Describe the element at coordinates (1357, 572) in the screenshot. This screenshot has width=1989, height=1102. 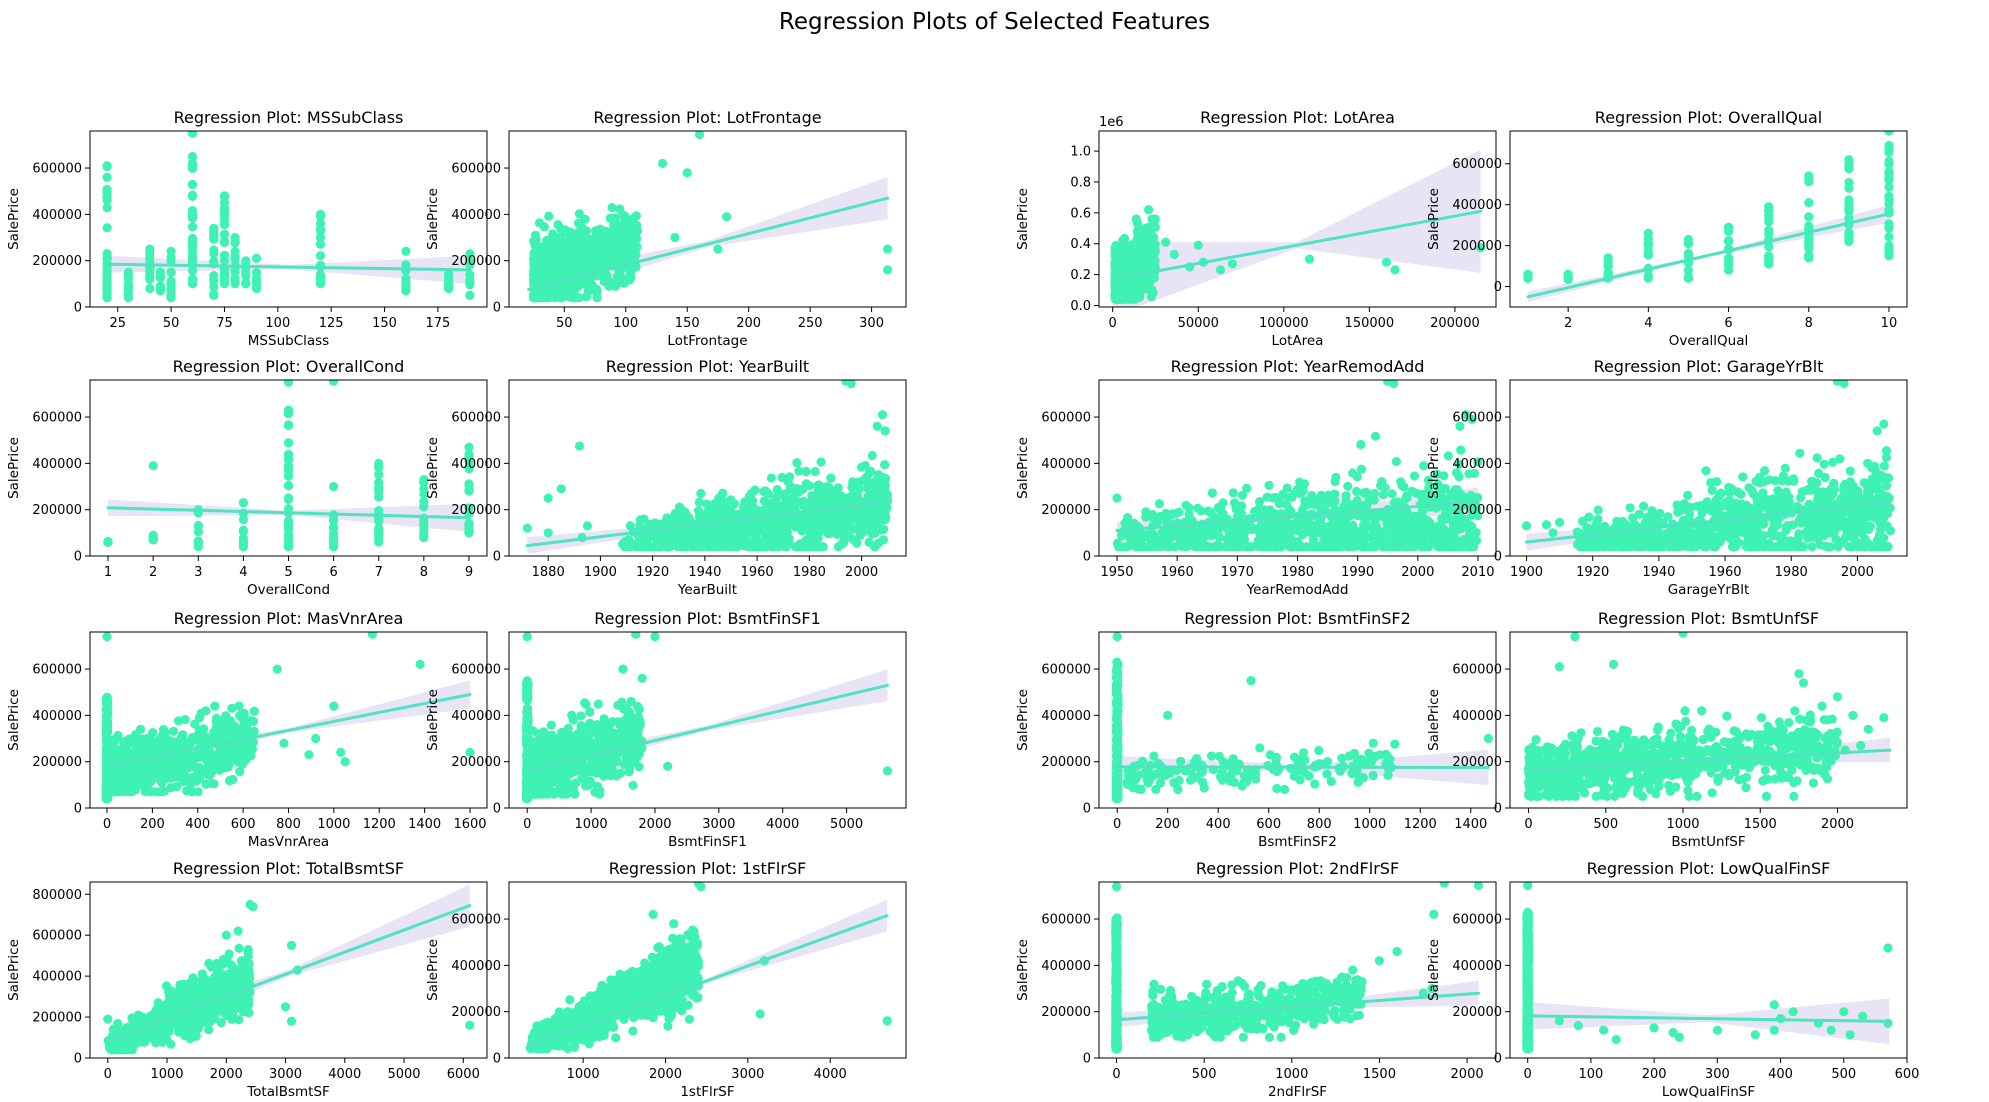
I see `x-tick-label: 1990` at that location.